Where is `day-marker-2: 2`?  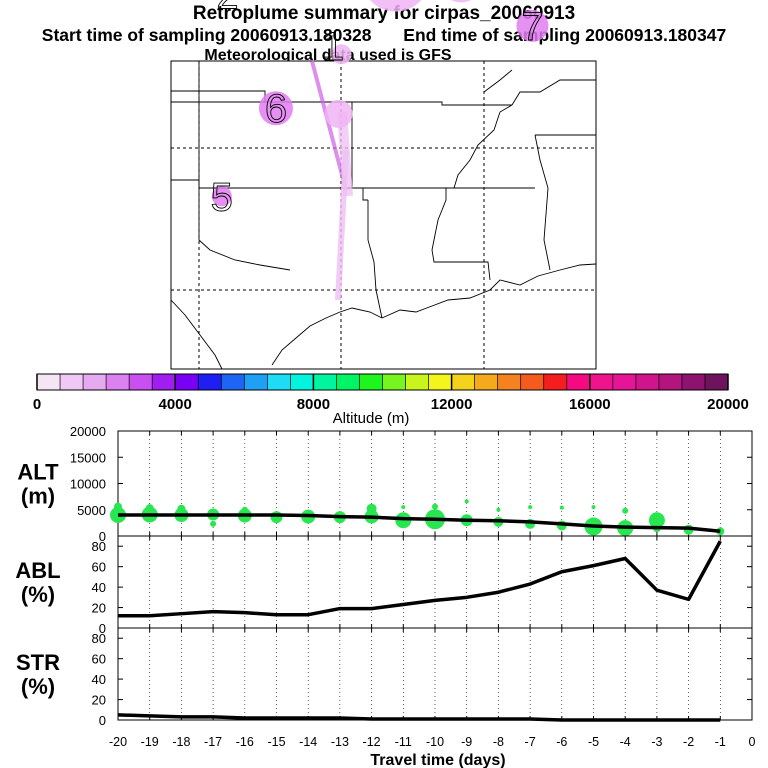 day-marker-2: 2 is located at coordinates (227, 9).